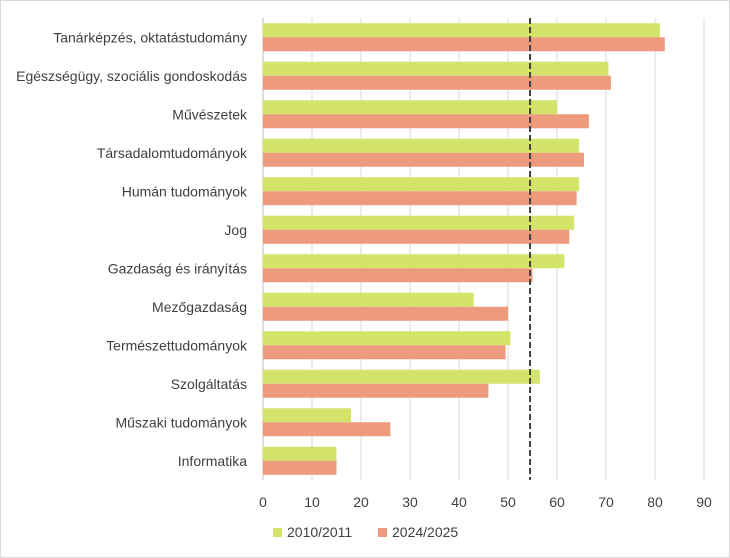 This screenshot has width=730, height=558. Describe the element at coordinates (235, 230) in the screenshot. I see `category-label-jog: Jog` at that location.